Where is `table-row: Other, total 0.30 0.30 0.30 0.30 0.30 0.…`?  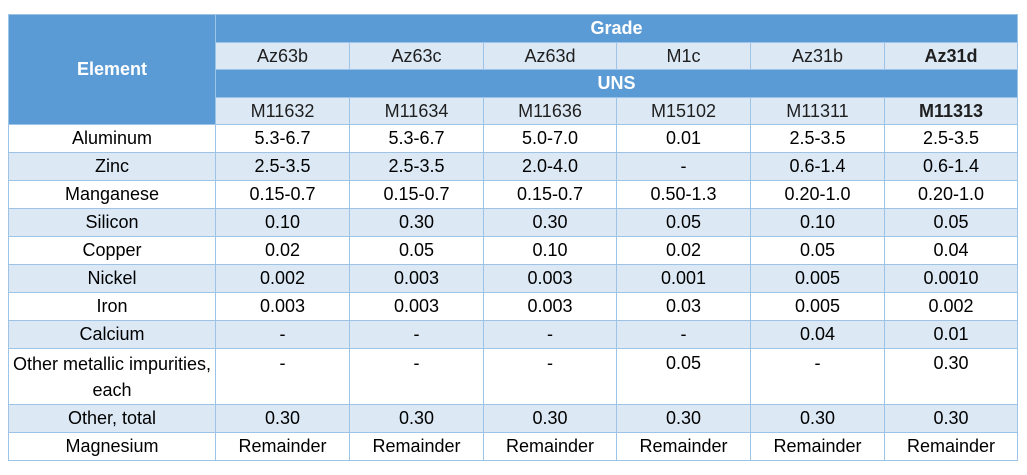
table-row: Other, total 0.30 0.30 0.30 0.30 0.30 0.… is located at coordinates (513, 418).